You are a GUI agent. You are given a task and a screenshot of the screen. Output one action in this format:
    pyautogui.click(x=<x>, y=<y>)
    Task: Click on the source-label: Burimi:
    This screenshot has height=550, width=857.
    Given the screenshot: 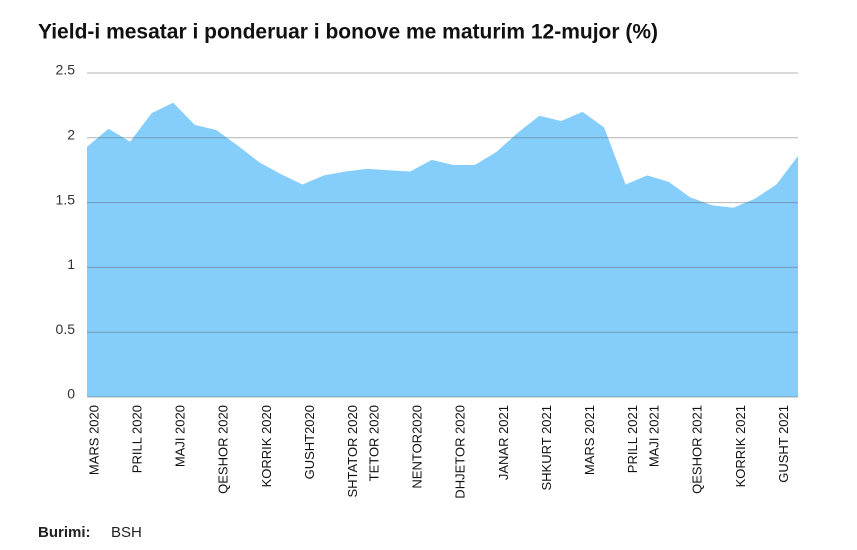 What is the action you would take?
    pyautogui.click(x=64, y=532)
    